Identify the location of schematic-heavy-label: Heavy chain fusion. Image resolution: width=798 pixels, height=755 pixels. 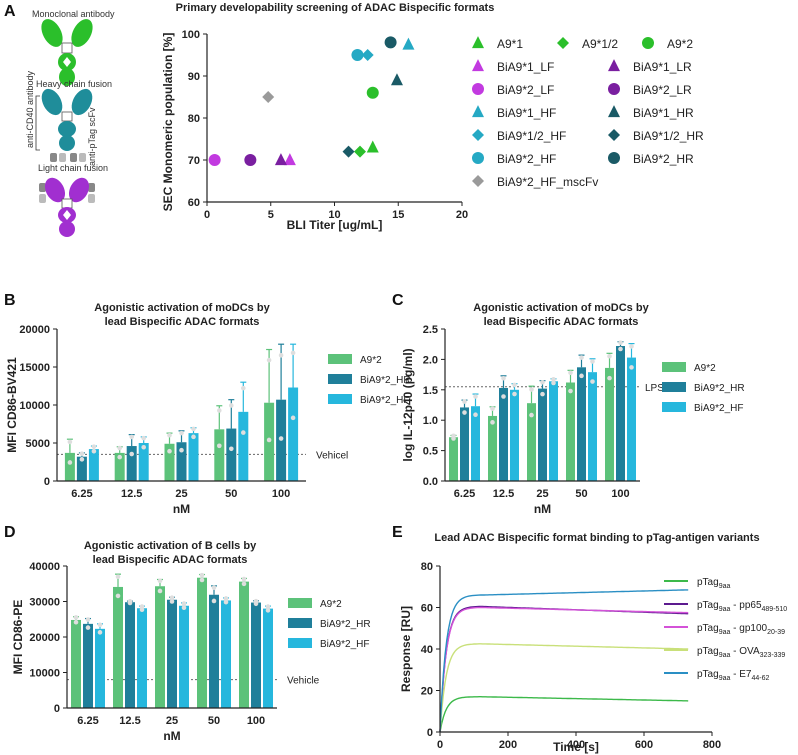
(74, 84).